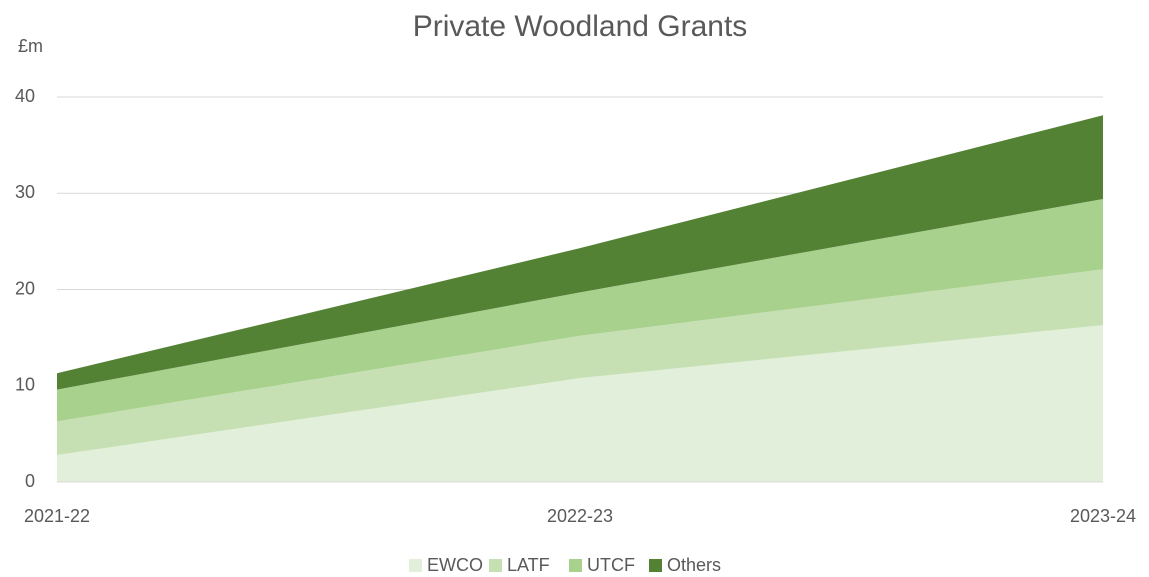 The image size is (1149, 577). Describe the element at coordinates (694, 565) in the screenshot. I see `legend-label: Others` at that location.